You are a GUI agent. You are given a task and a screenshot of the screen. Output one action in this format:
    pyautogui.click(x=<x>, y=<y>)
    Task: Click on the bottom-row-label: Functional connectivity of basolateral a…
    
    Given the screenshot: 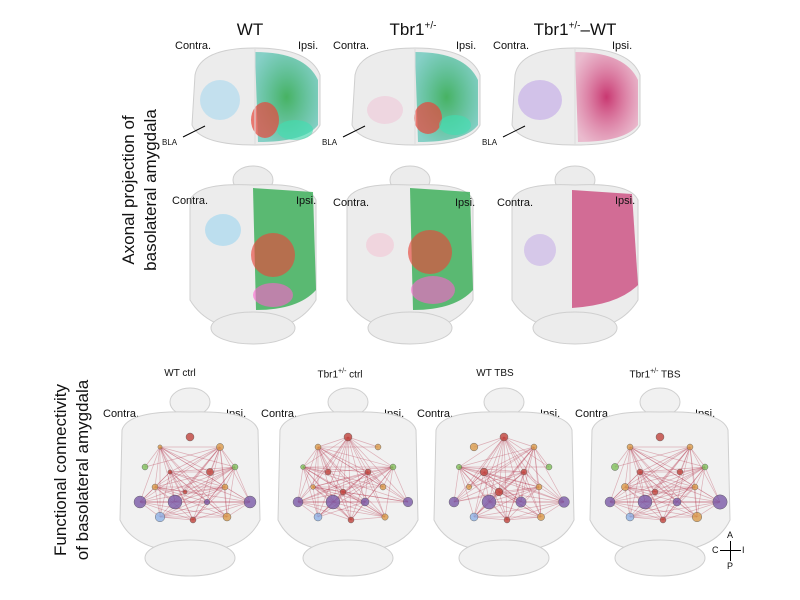 What is the action you would take?
    pyautogui.click(x=72, y=470)
    